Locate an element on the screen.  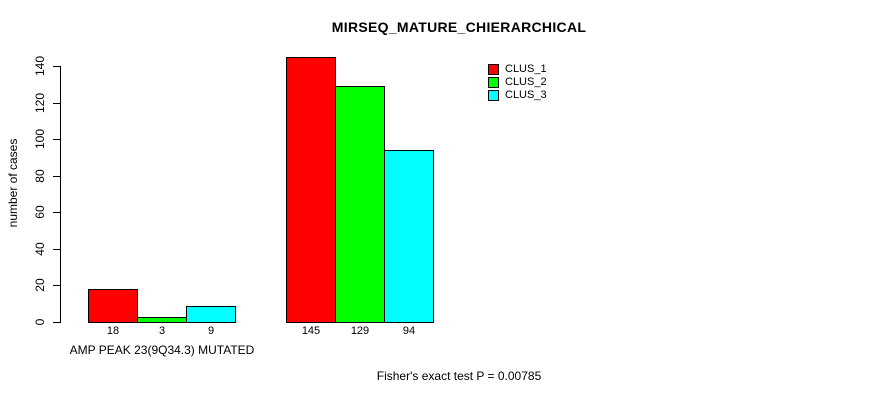
chart-title: MIRSEQ_MATURE_CHIERARCHICAL is located at coordinates (459, 27).